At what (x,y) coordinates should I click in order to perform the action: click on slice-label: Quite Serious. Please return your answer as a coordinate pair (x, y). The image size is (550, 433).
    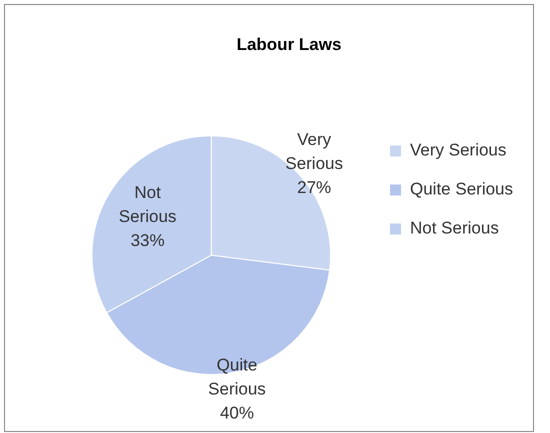
    Looking at the image, I should click on (237, 377).